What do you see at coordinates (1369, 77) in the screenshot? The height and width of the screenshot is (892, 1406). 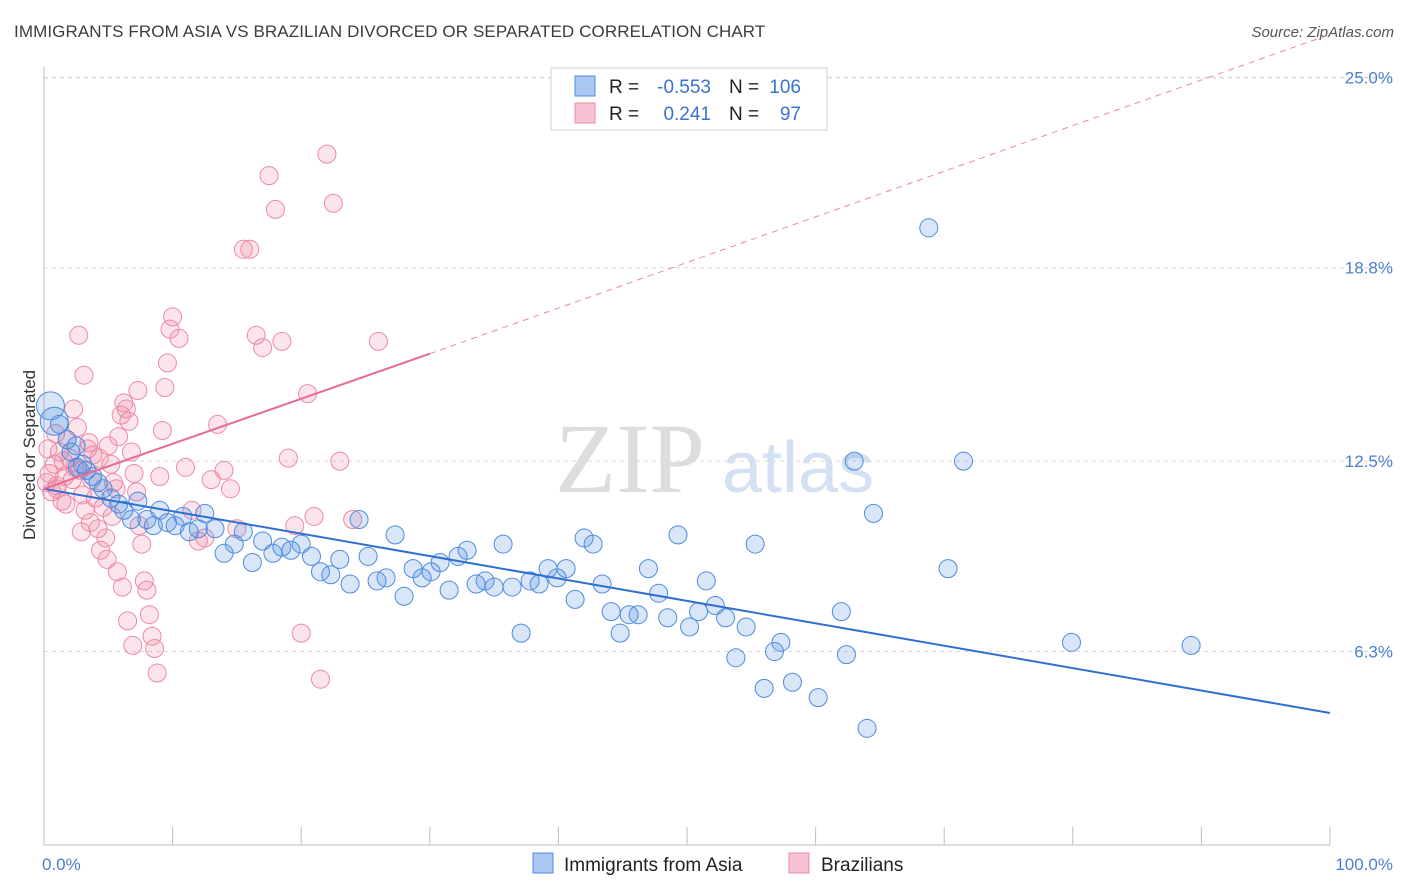 I see `y-tick-label: 25.0%` at bounding box center [1369, 77].